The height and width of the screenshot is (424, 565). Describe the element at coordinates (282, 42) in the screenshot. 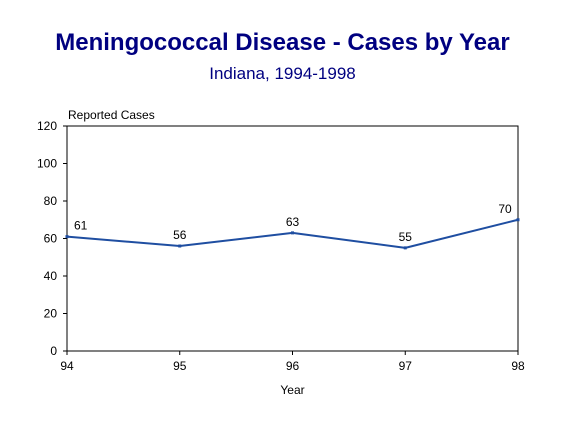

I see `chart-title: Meningococcal Disease - Cases by Year` at that location.